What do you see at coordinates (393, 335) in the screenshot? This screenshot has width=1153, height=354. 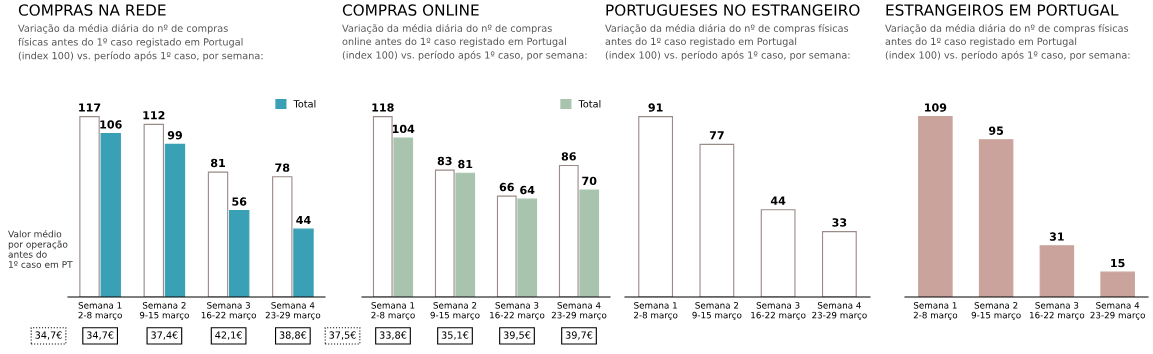 I see `text: 33,8€` at bounding box center [393, 335].